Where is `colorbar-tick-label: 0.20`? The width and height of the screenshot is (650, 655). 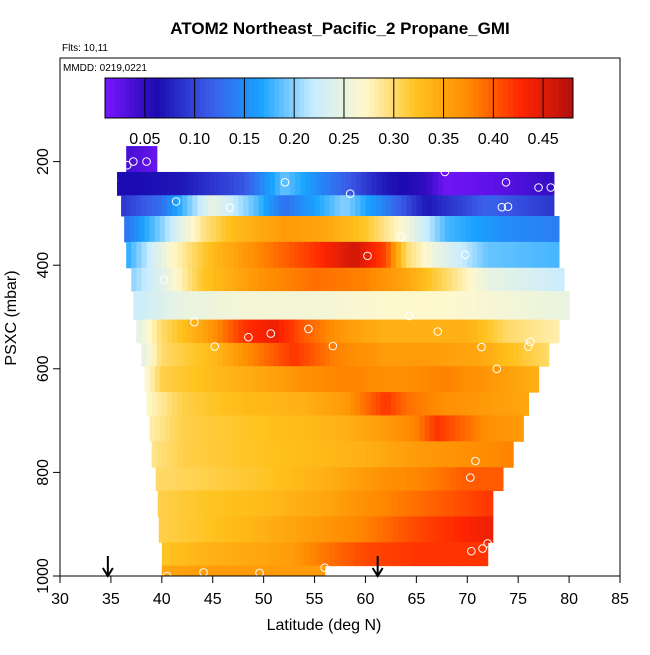 colorbar-tick-label: 0.20 is located at coordinates (294, 139).